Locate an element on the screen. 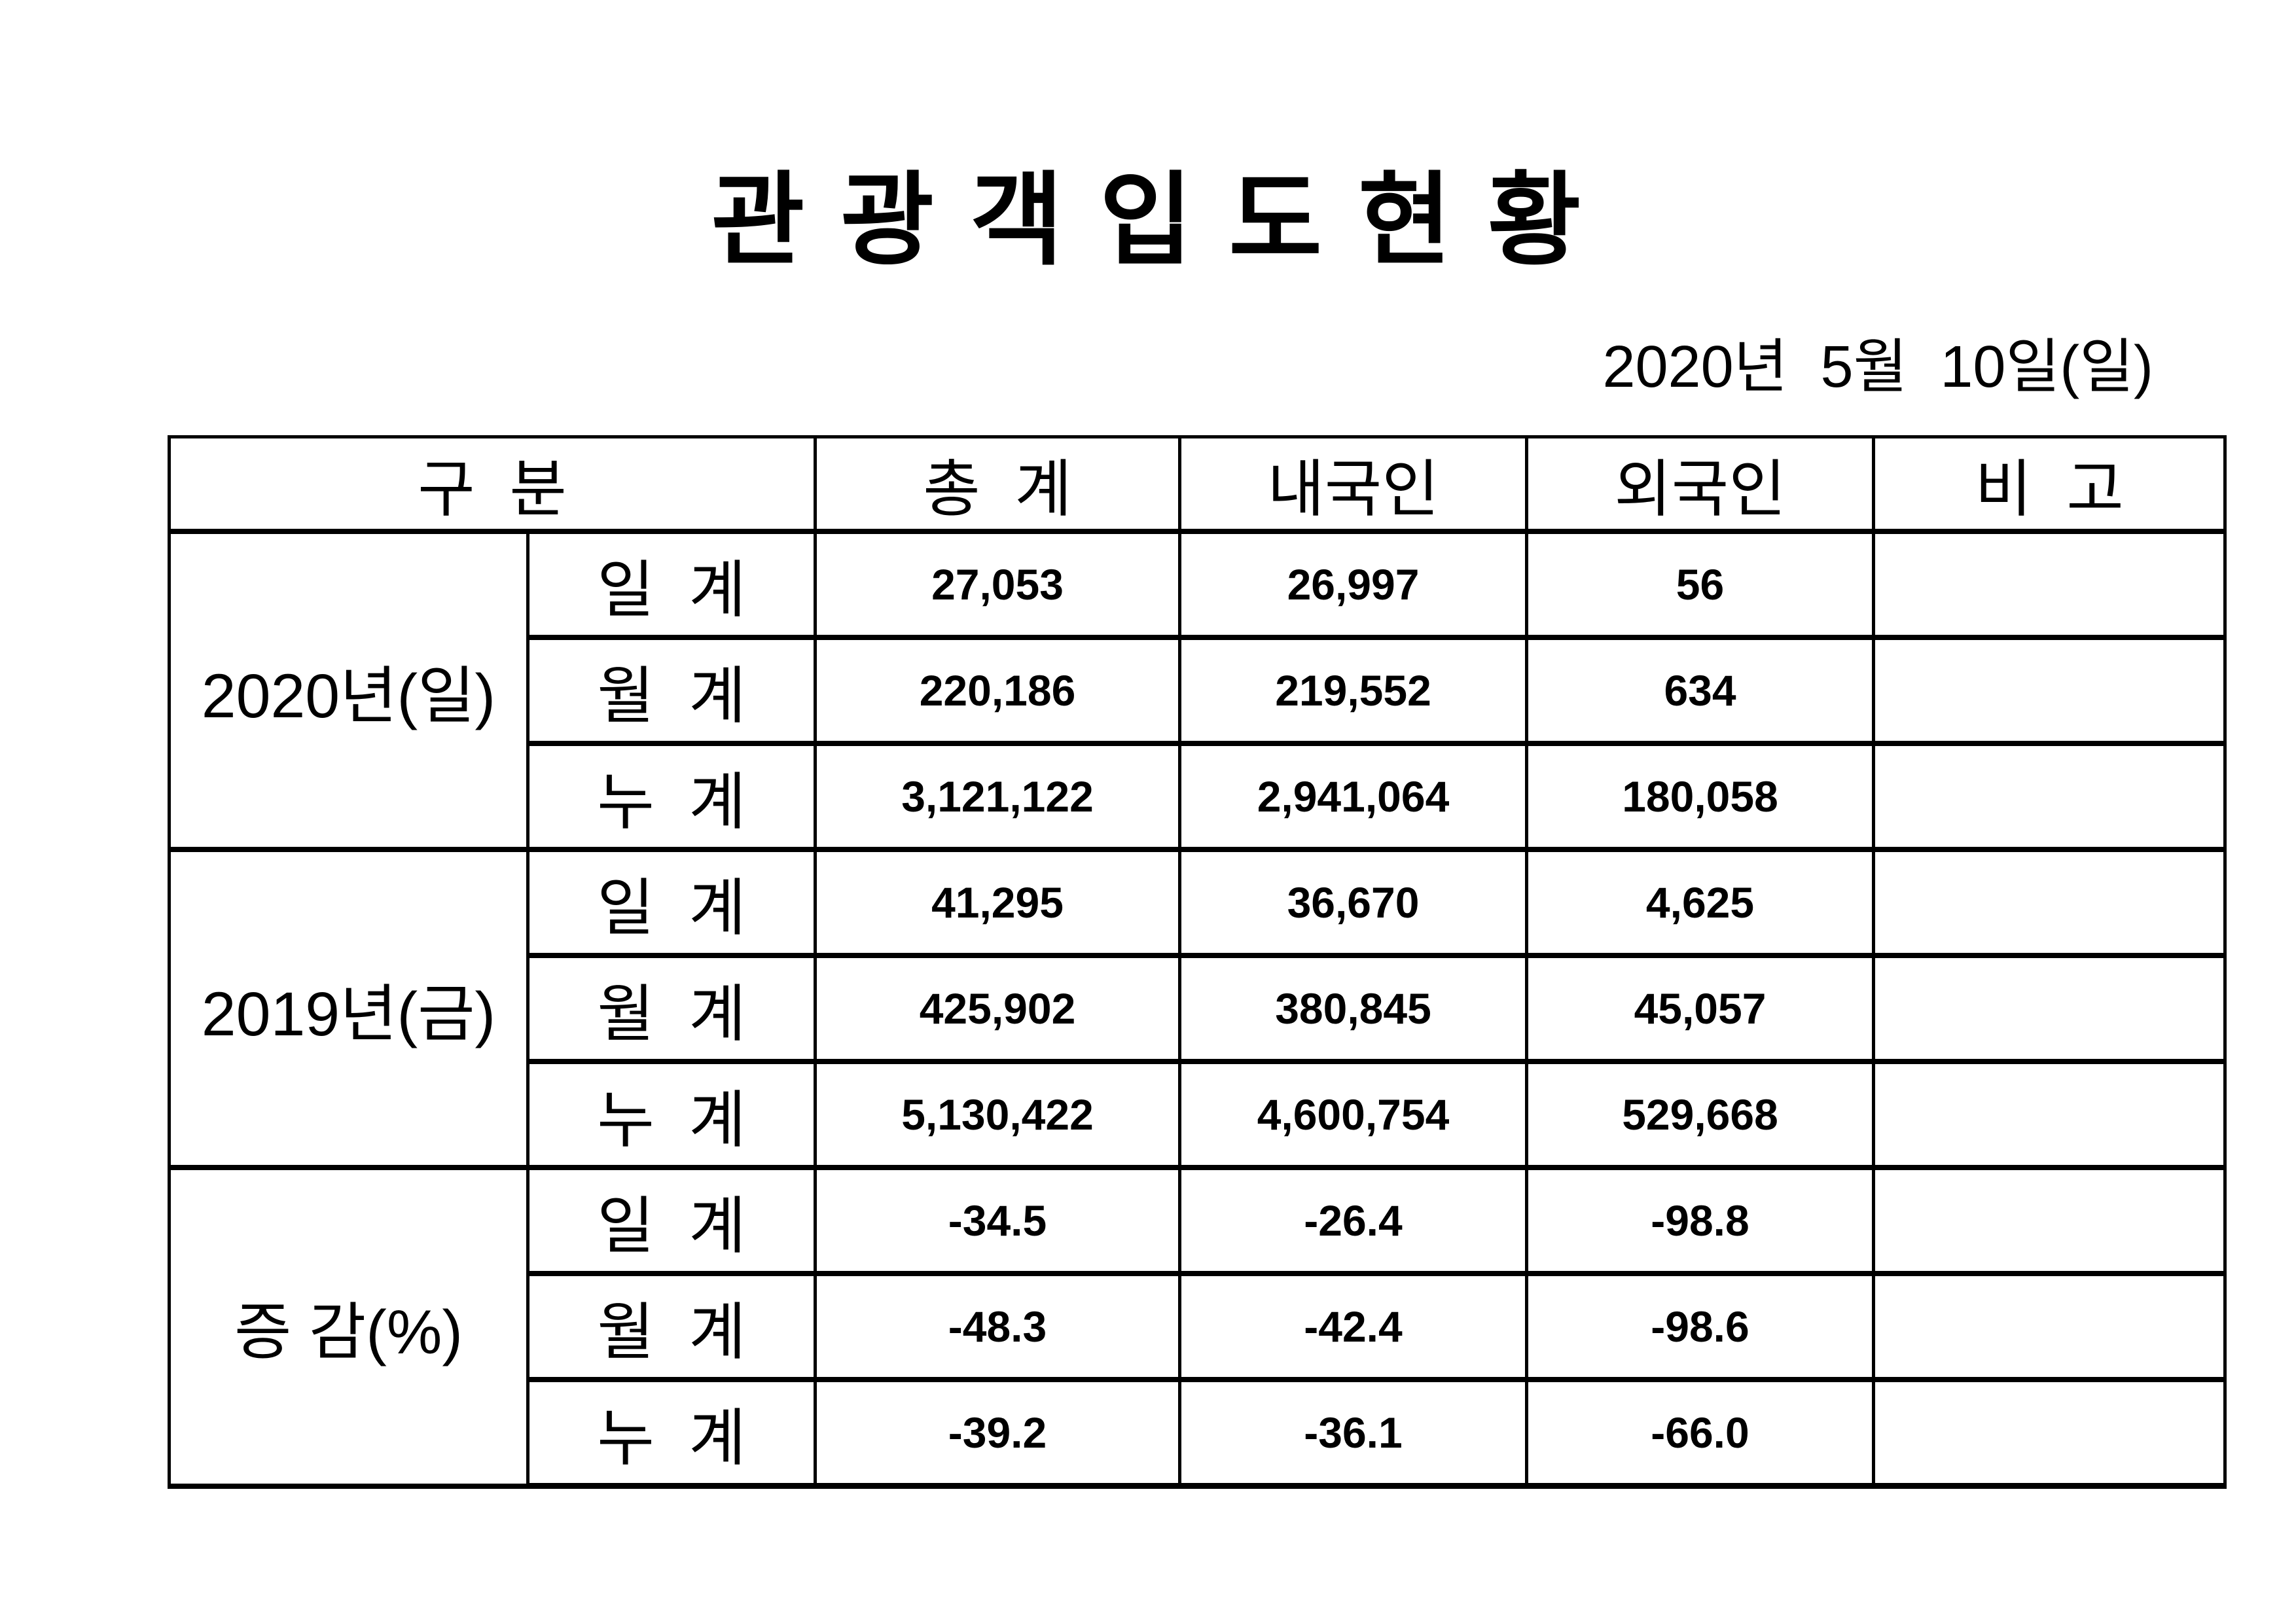 Image resolution: width=2296 pixels, height=1623 pixels. foreign-cell: 4,625 is located at coordinates (1700, 903).